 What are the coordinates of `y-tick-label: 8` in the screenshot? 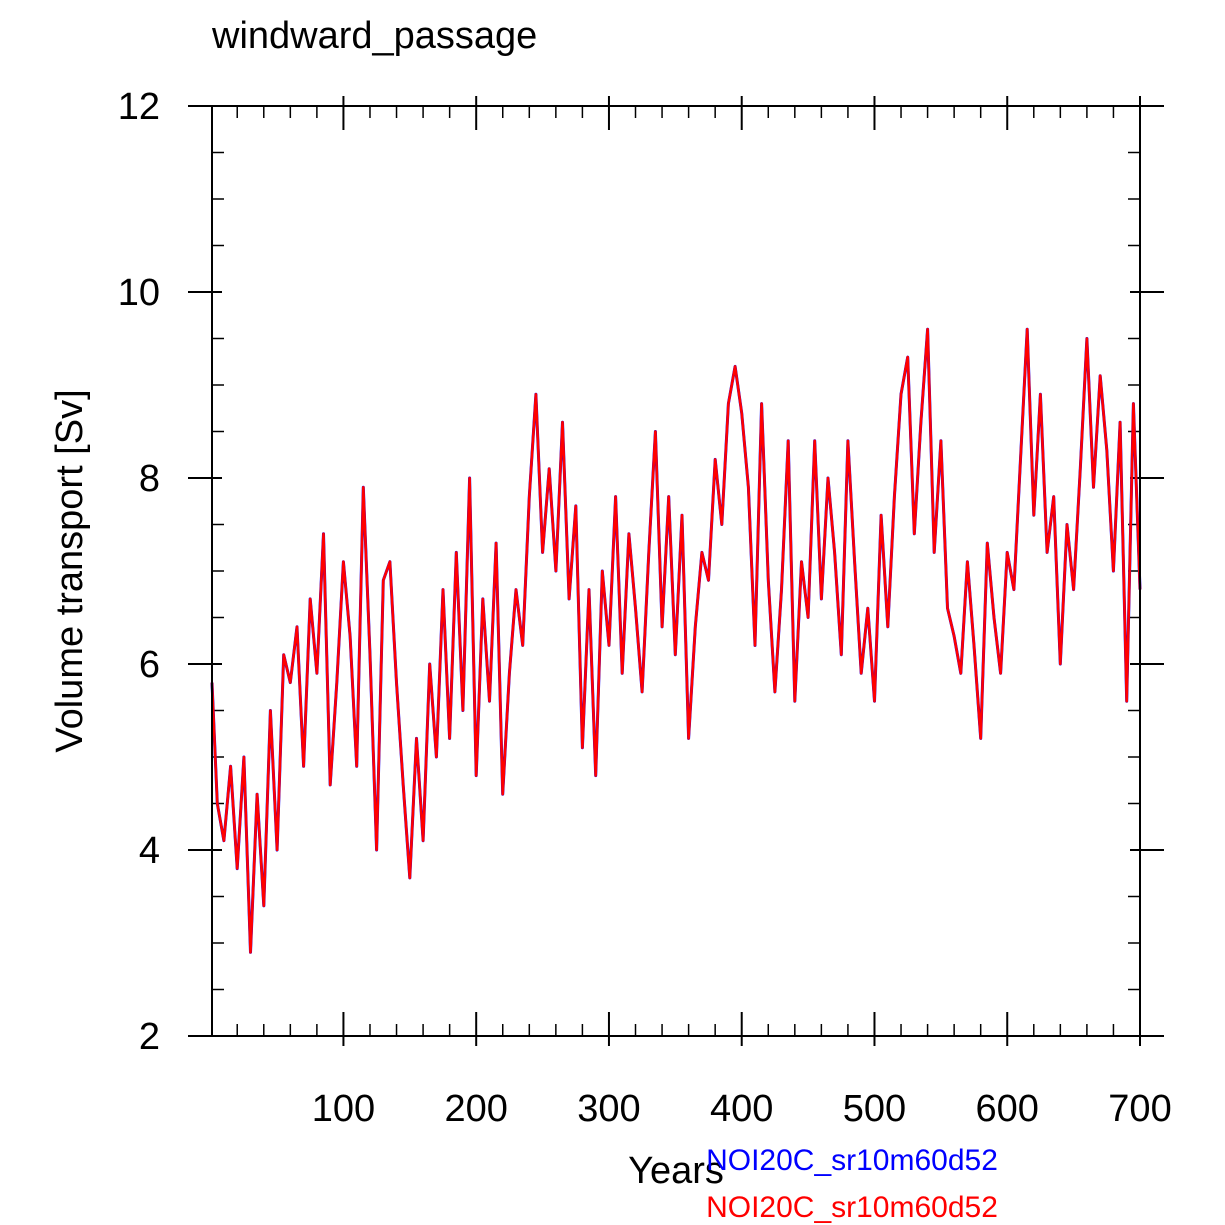 It's located at (149, 479).